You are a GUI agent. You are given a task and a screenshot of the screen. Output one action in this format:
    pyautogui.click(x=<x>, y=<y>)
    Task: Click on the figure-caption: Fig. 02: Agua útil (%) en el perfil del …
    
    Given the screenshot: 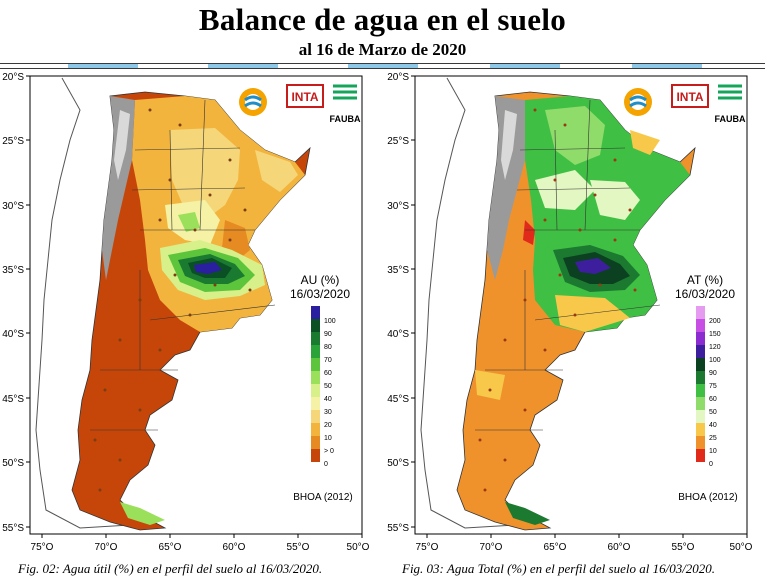 What is the action you would take?
    pyautogui.click(x=170, y=568)
    